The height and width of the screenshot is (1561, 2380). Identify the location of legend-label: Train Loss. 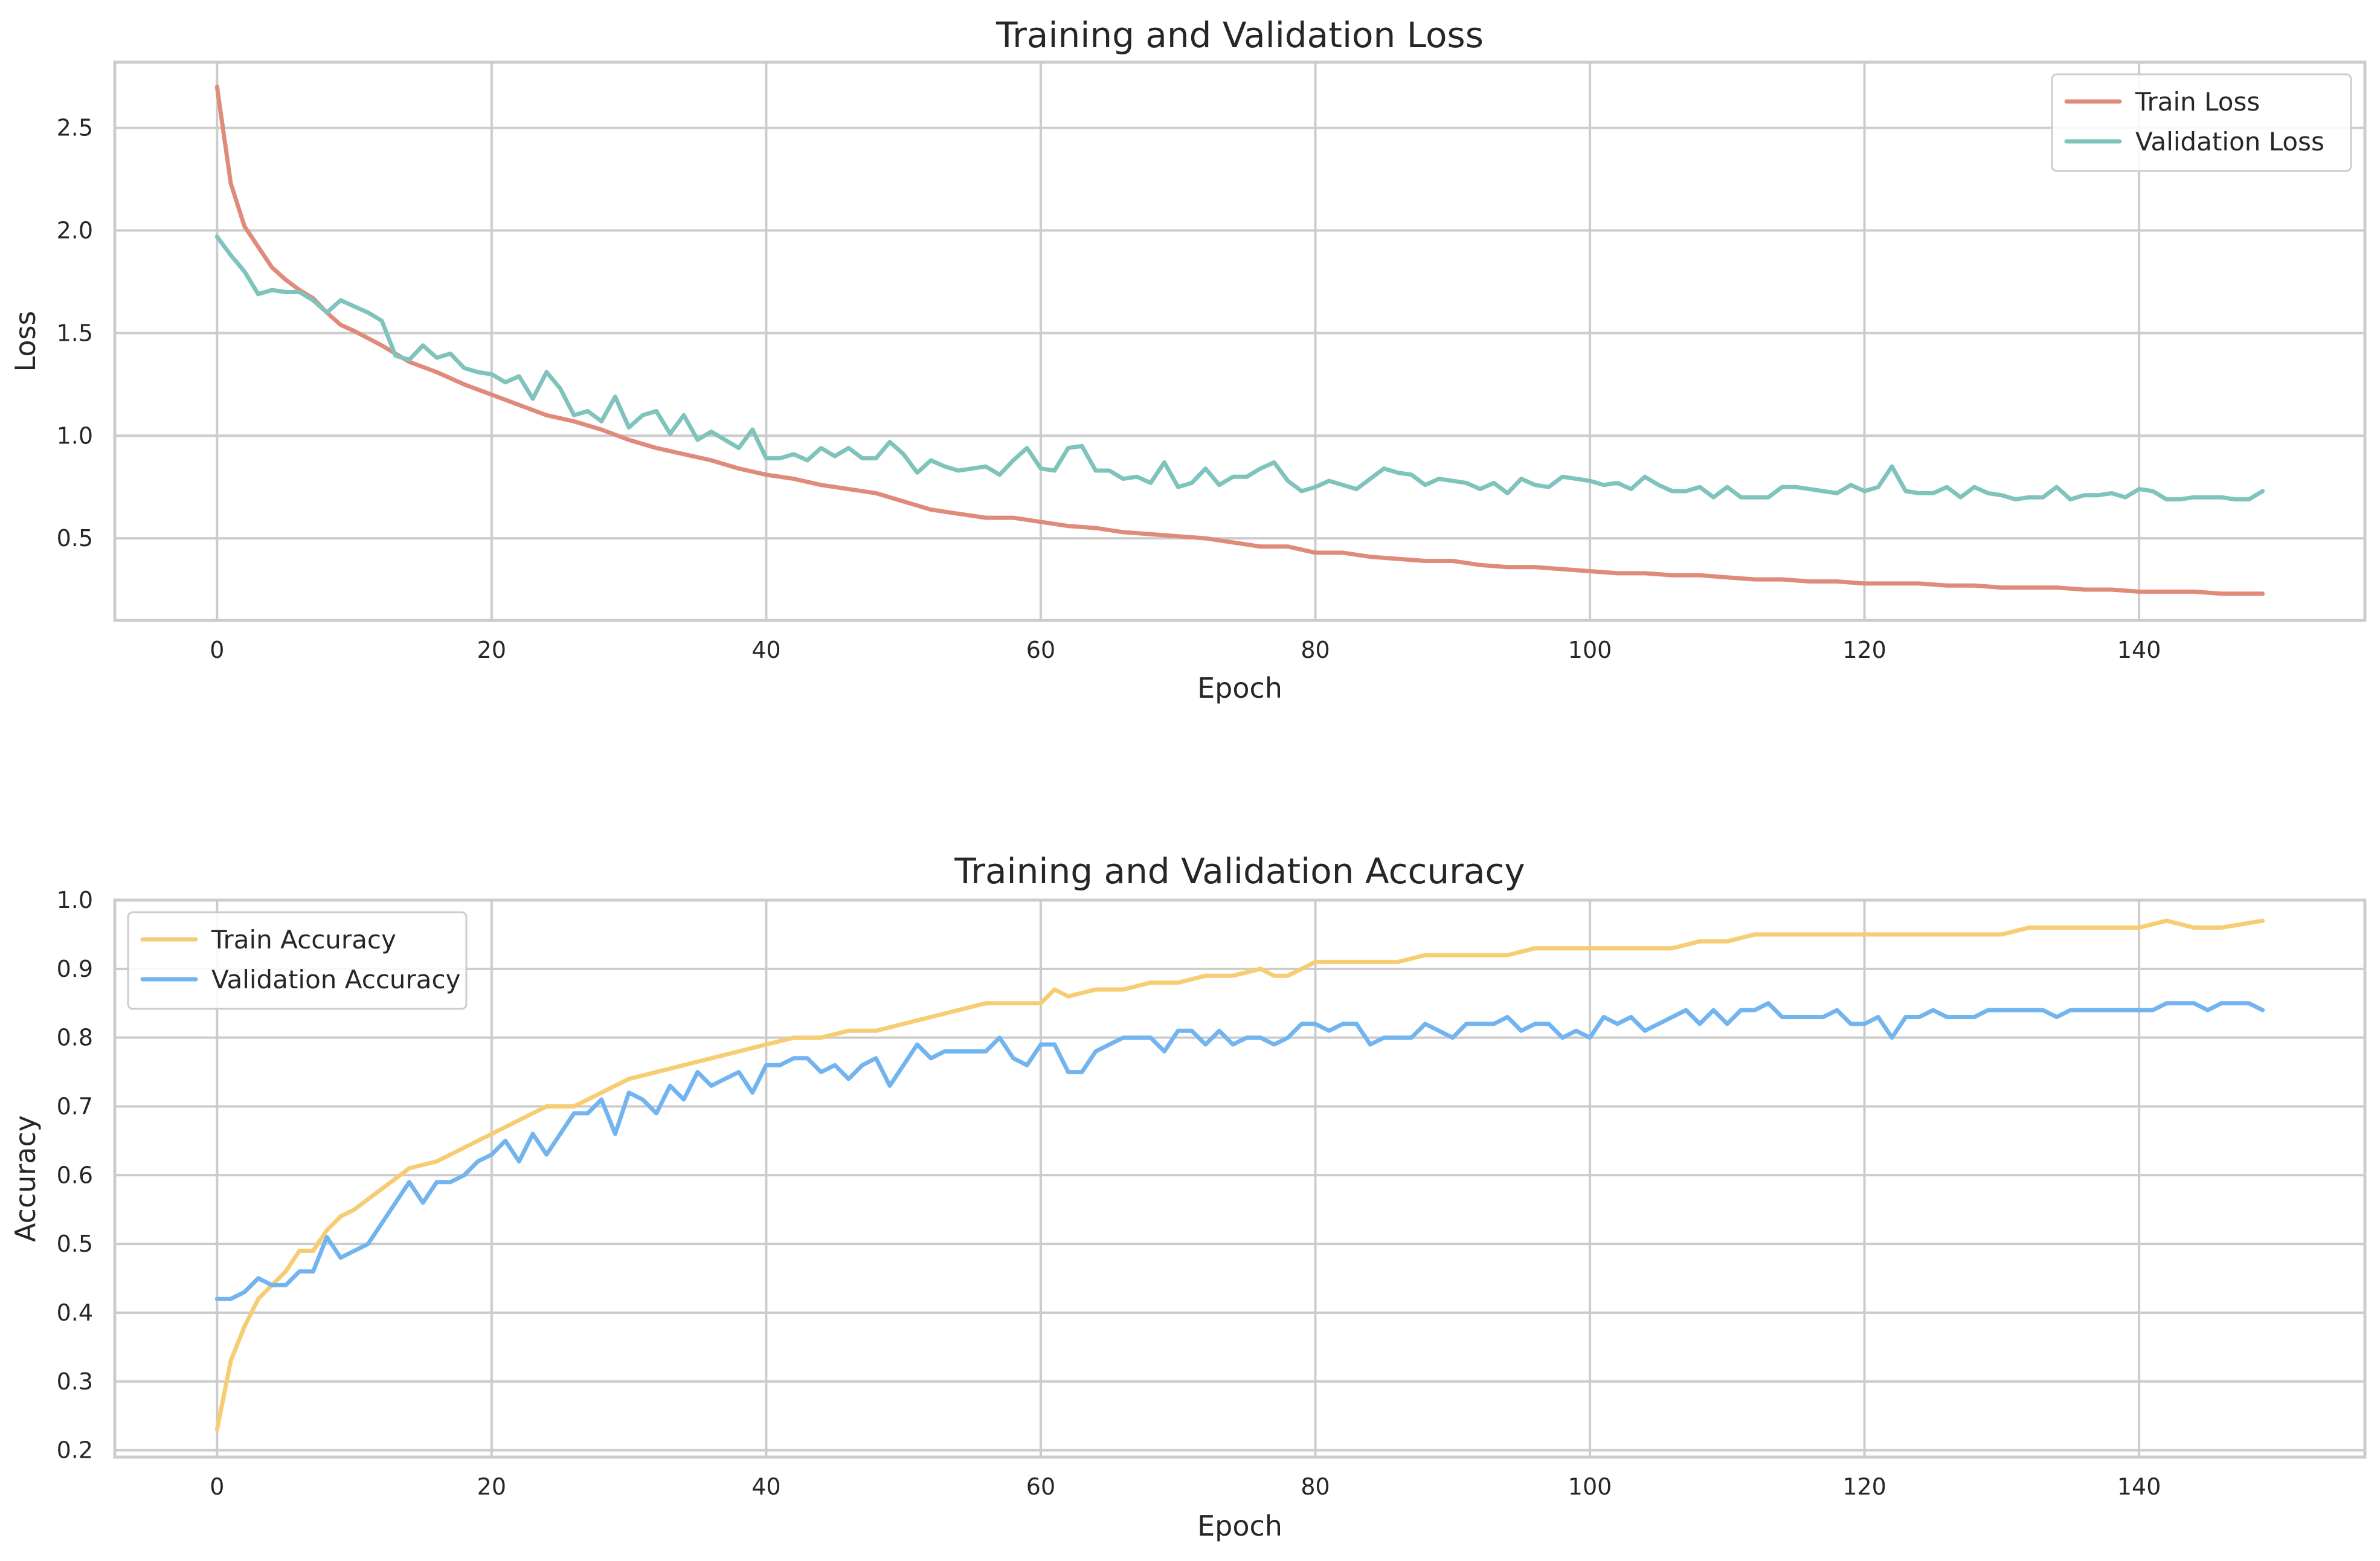
(2197, 102).